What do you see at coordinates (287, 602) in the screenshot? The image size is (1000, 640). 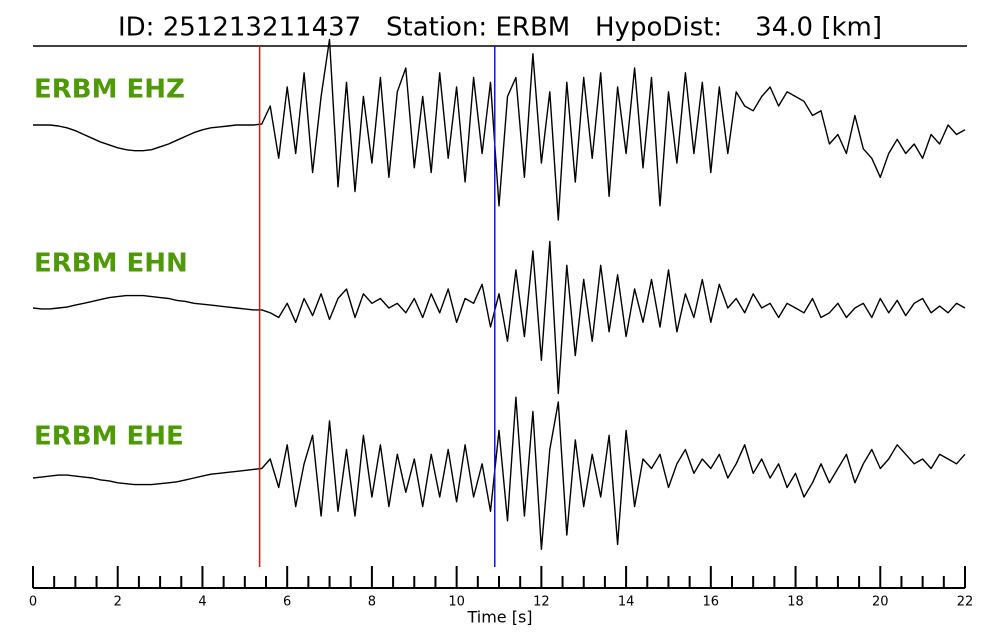 I see `x-tick-label: 6` at bounding box center [287, 602].